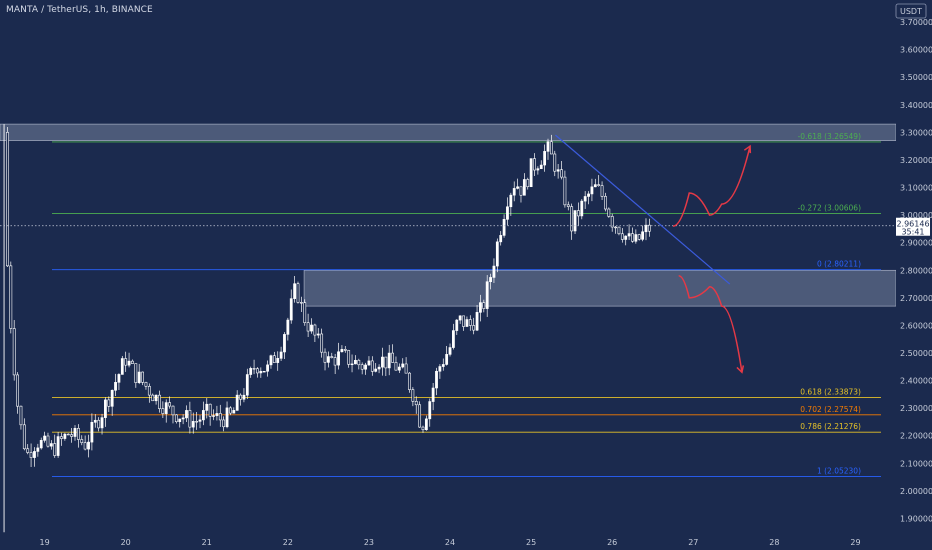 This screenshot has height=550, width=932. I want to click on x-tick-label: 27, so click(693, 542).